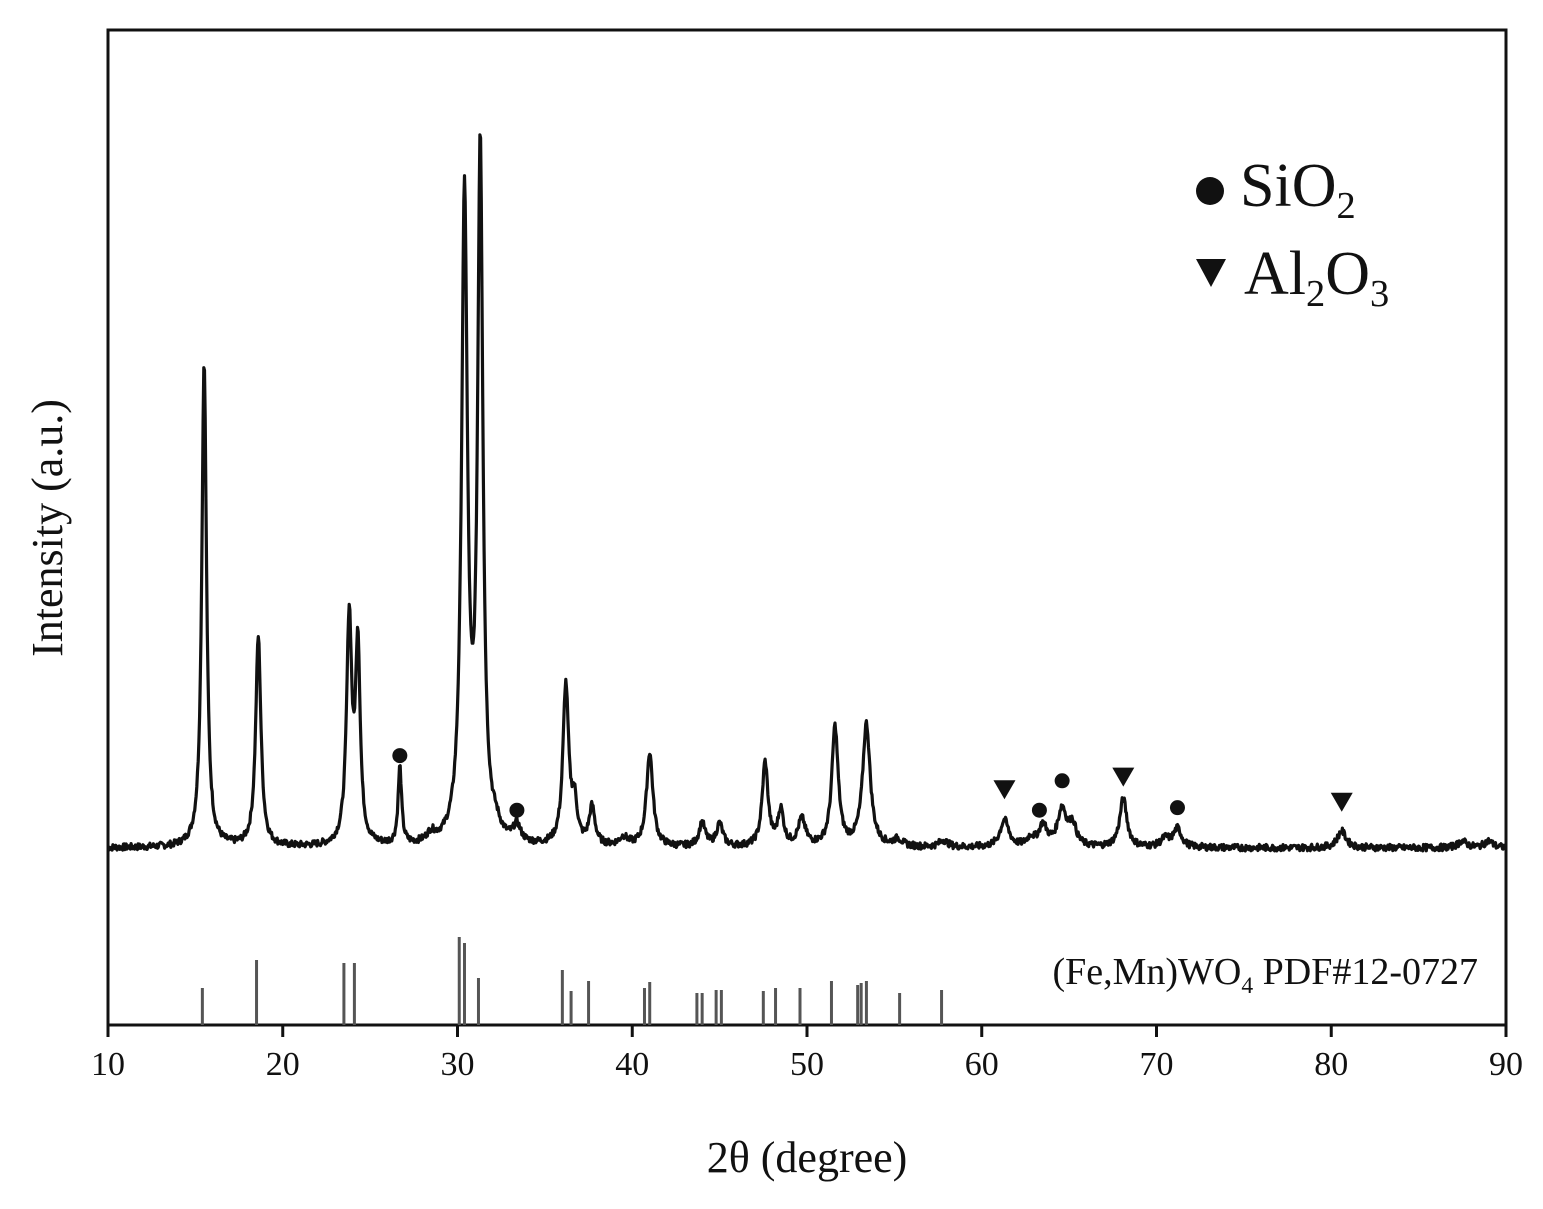  I want to click on x-tick-label: 80, so click(1331, 1064).